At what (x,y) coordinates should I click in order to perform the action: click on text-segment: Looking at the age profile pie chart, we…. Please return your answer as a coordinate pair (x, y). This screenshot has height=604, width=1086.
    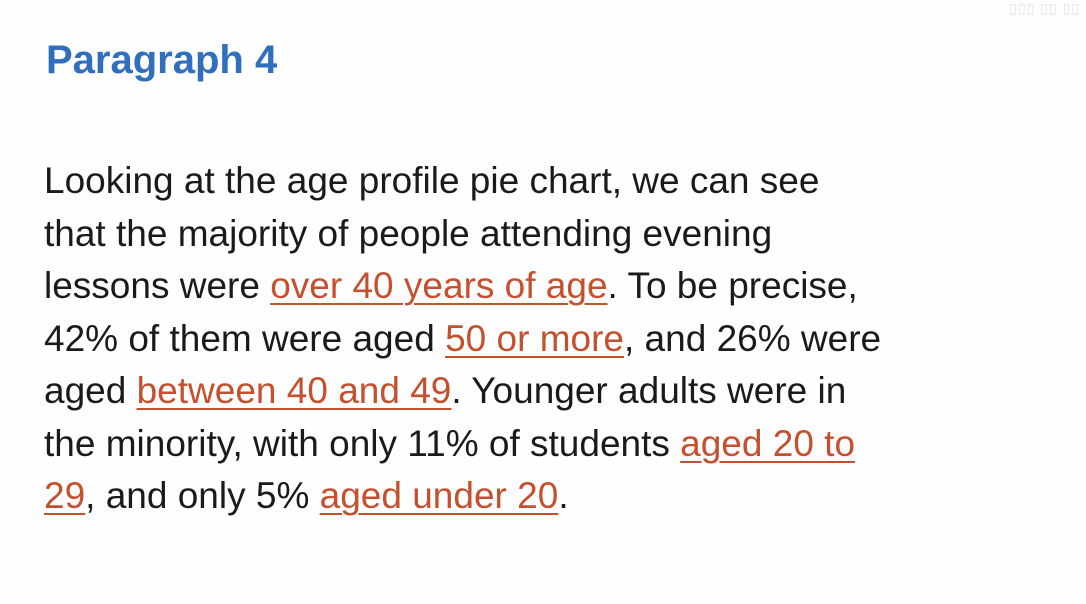
    Looking at the image, I should click on (432, 180).